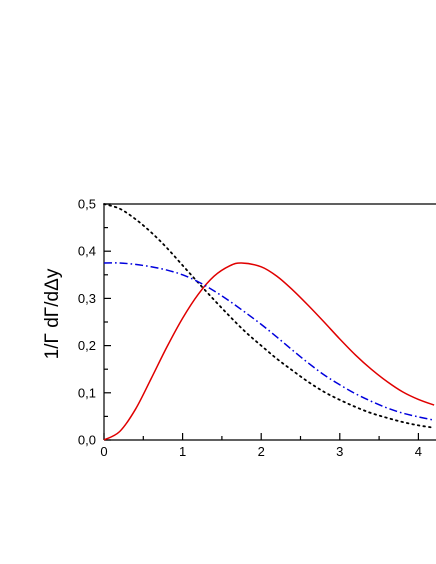 This screenshot has height=564, width=436. What do you see at coordinates (418, 451) in the screenshot?
I see `x-tick-label: 4` at bounding box center [418, 451].